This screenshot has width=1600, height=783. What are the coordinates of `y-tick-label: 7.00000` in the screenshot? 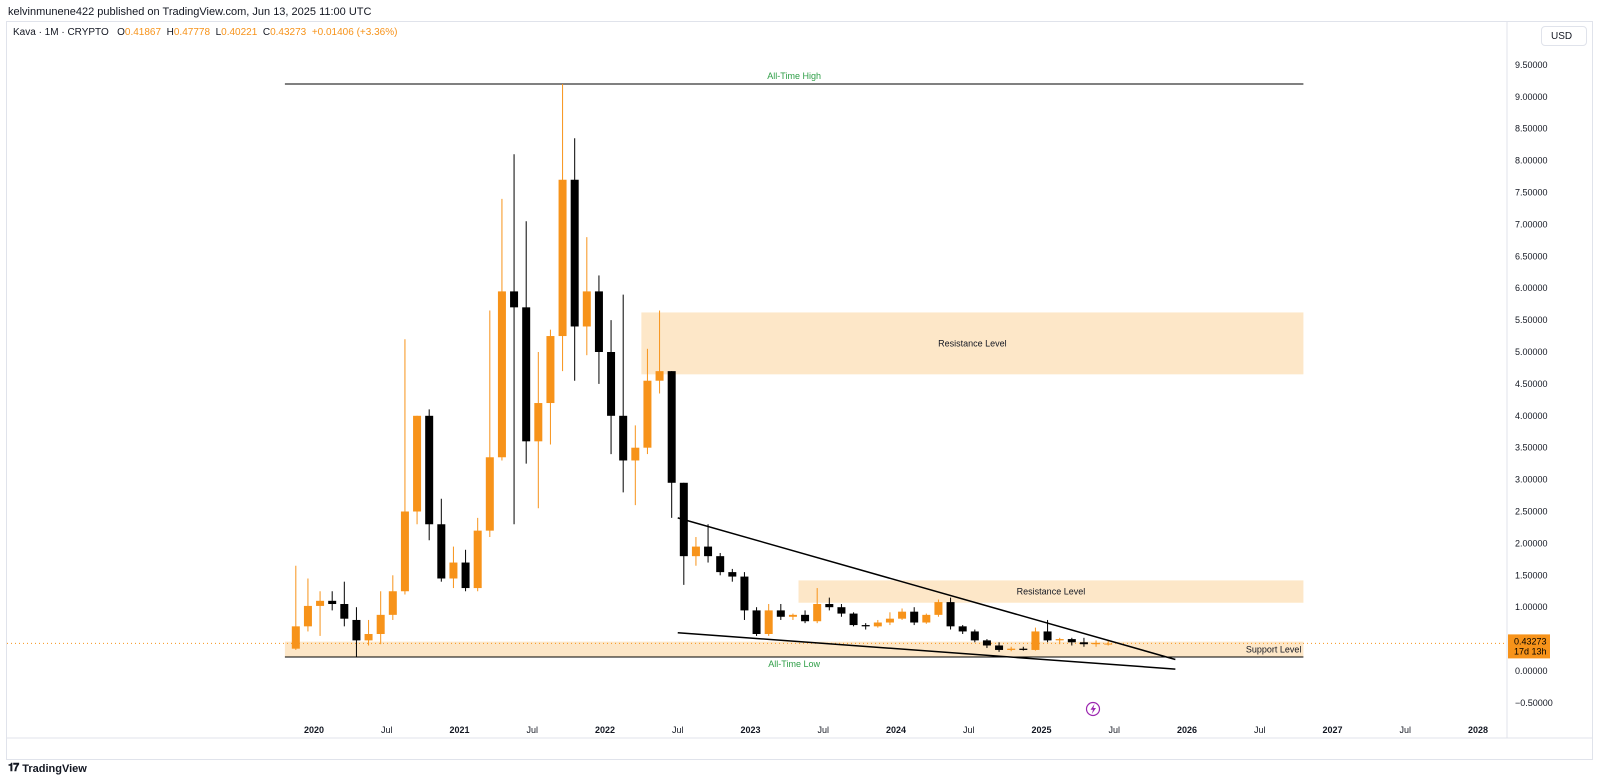 It's located at (1531, 224).